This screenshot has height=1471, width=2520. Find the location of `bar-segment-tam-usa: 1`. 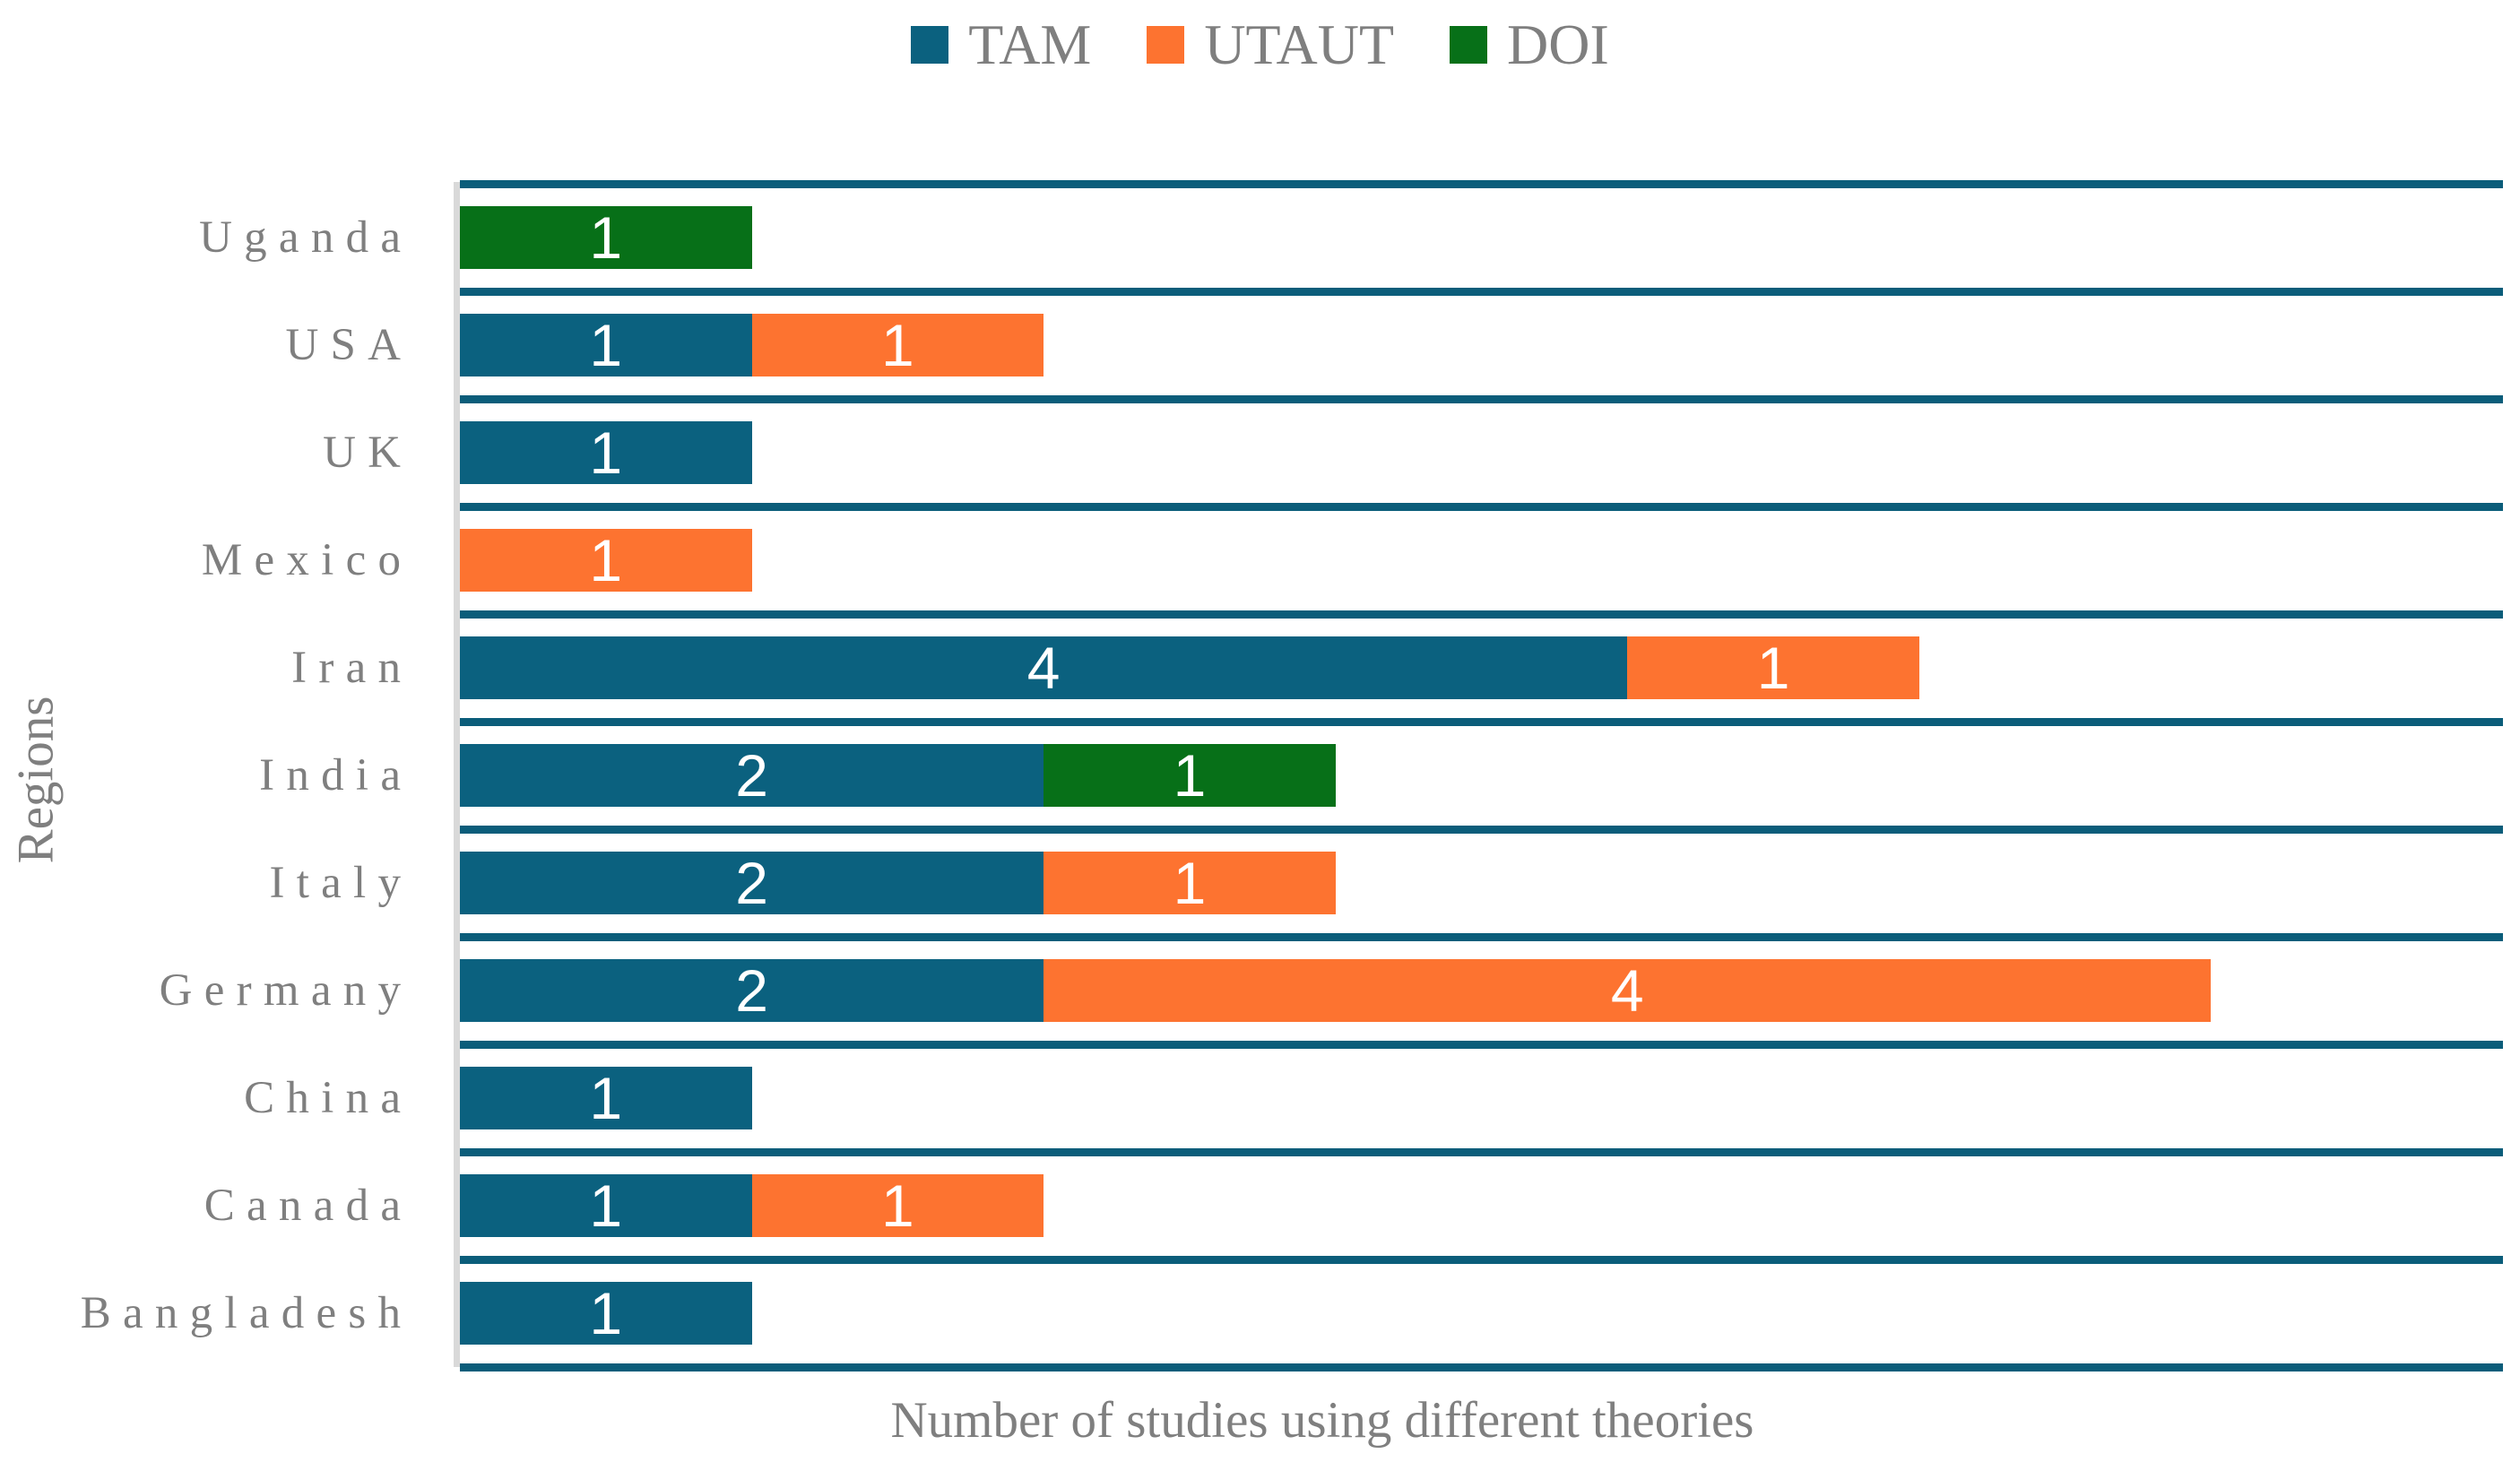

bar-segment-tam-usa: 1 is located at coordinates (606, 345).